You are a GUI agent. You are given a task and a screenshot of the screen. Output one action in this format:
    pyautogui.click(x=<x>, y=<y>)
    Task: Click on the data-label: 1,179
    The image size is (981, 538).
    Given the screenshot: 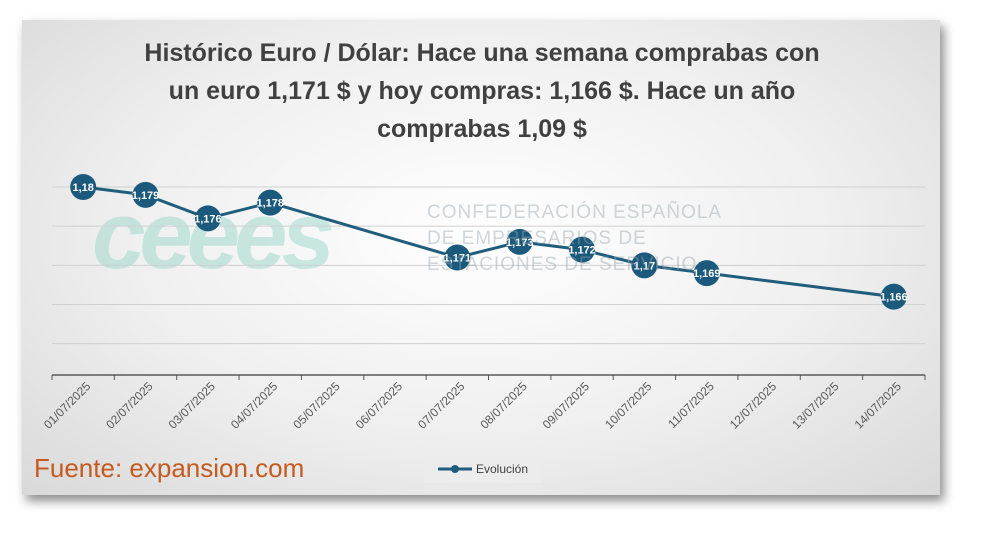 What is the action you would take?
    pyautogui.click(x=146, y=196)
    